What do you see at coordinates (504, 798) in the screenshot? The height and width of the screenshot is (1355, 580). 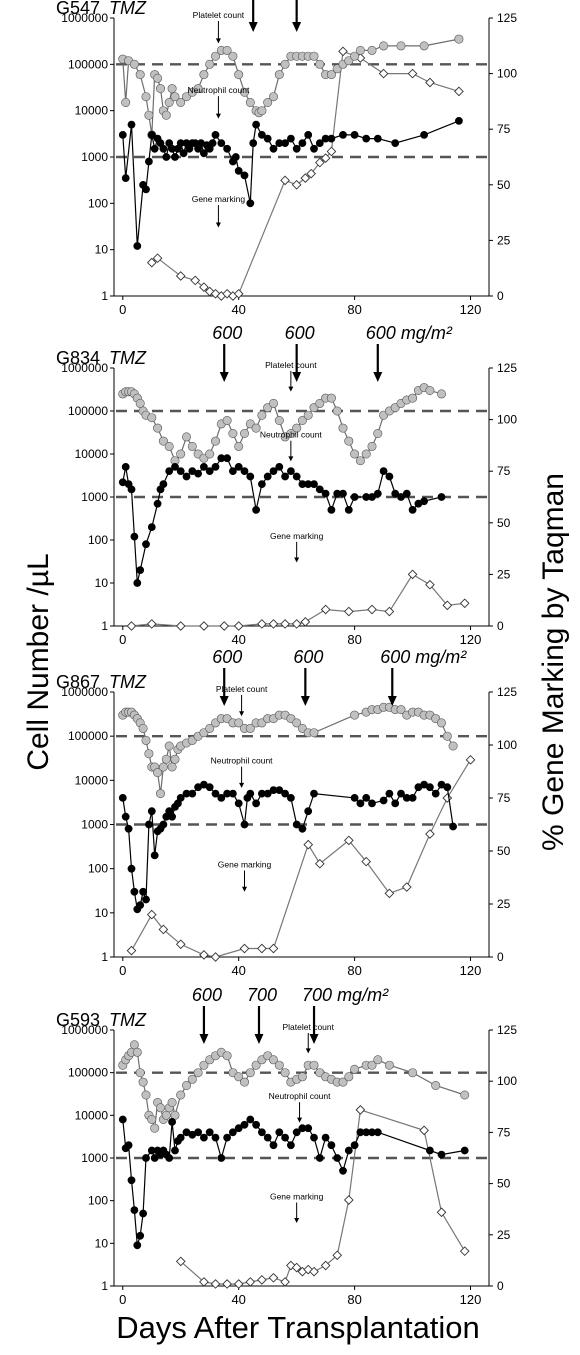 I see `y-right-tick-label: 75` at bounding box center [504, 798].